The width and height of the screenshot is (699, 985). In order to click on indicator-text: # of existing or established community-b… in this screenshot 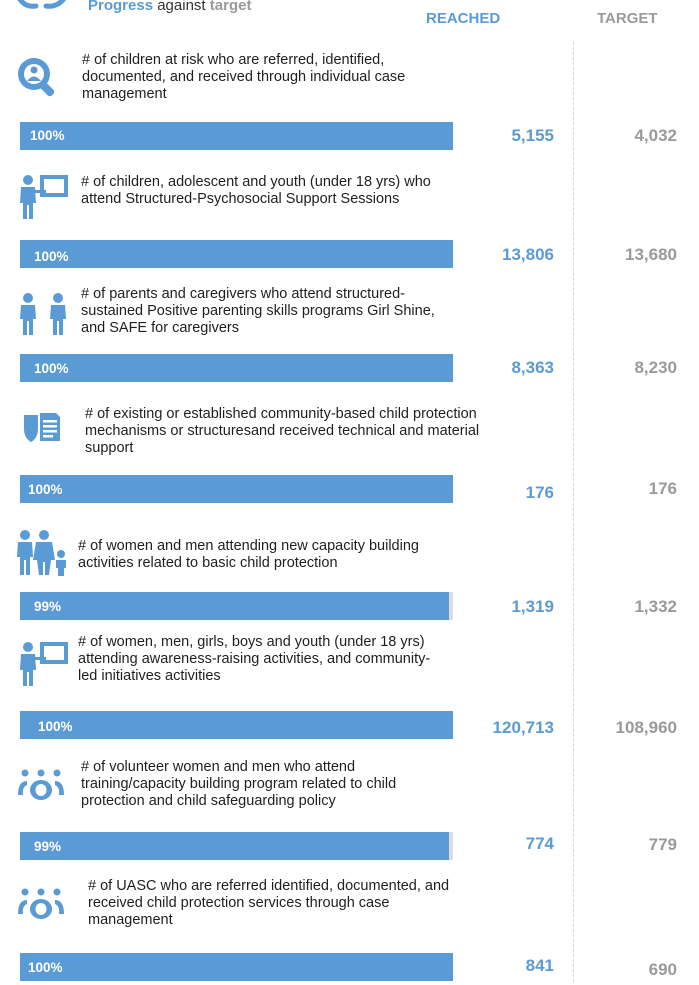, I will do `click(282, 431)`.